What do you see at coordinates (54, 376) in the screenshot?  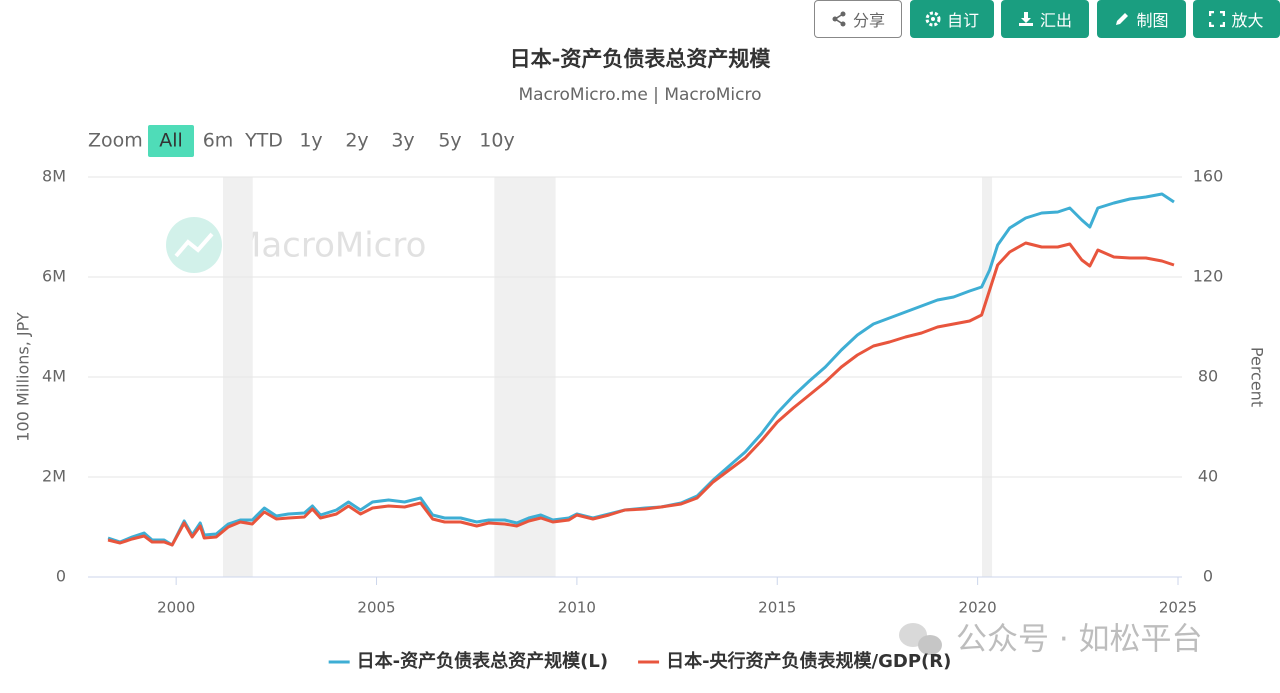 I see `y-tick-label: 4M` at bounding box center [54, 376].